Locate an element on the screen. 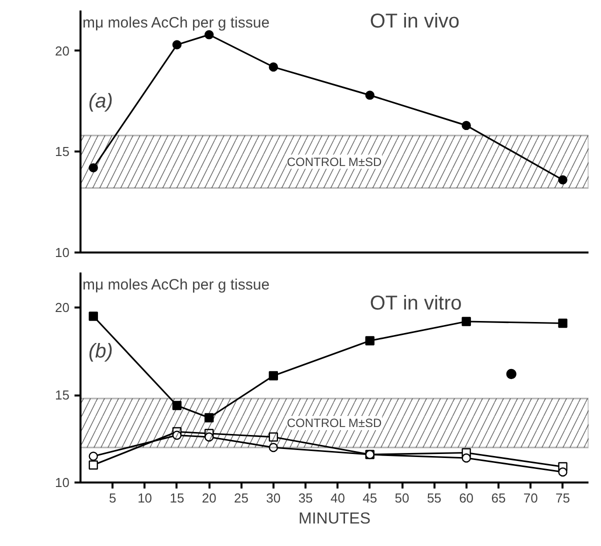  x-tick-label: 70 is located at coordinates (530, 498).